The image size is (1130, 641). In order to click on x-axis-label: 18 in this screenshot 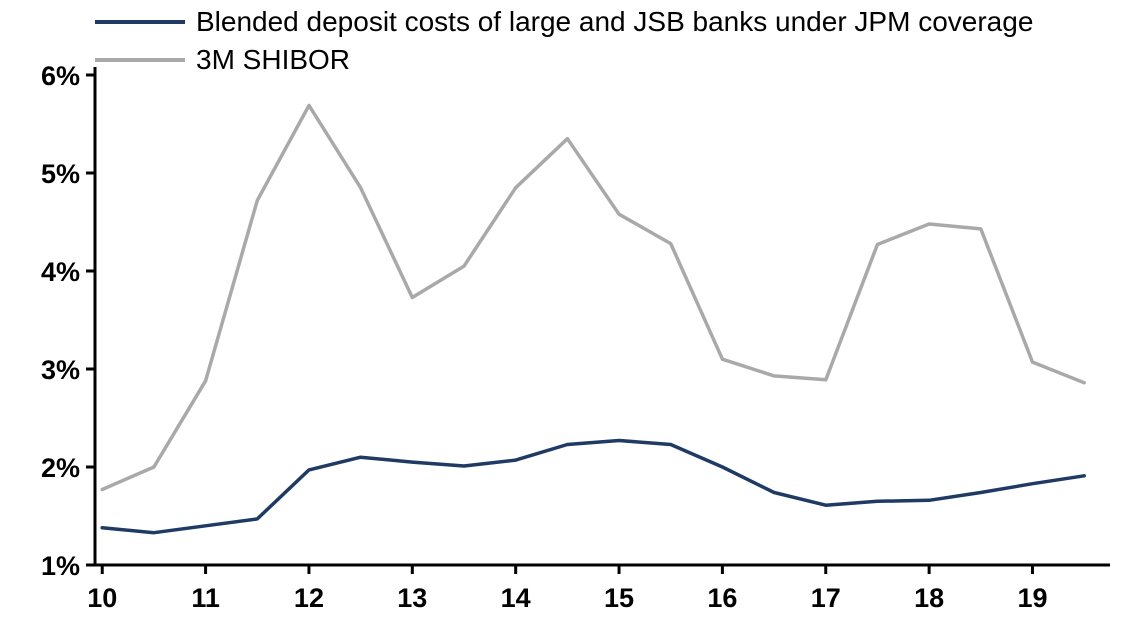, I will do `click(929, 598)`.